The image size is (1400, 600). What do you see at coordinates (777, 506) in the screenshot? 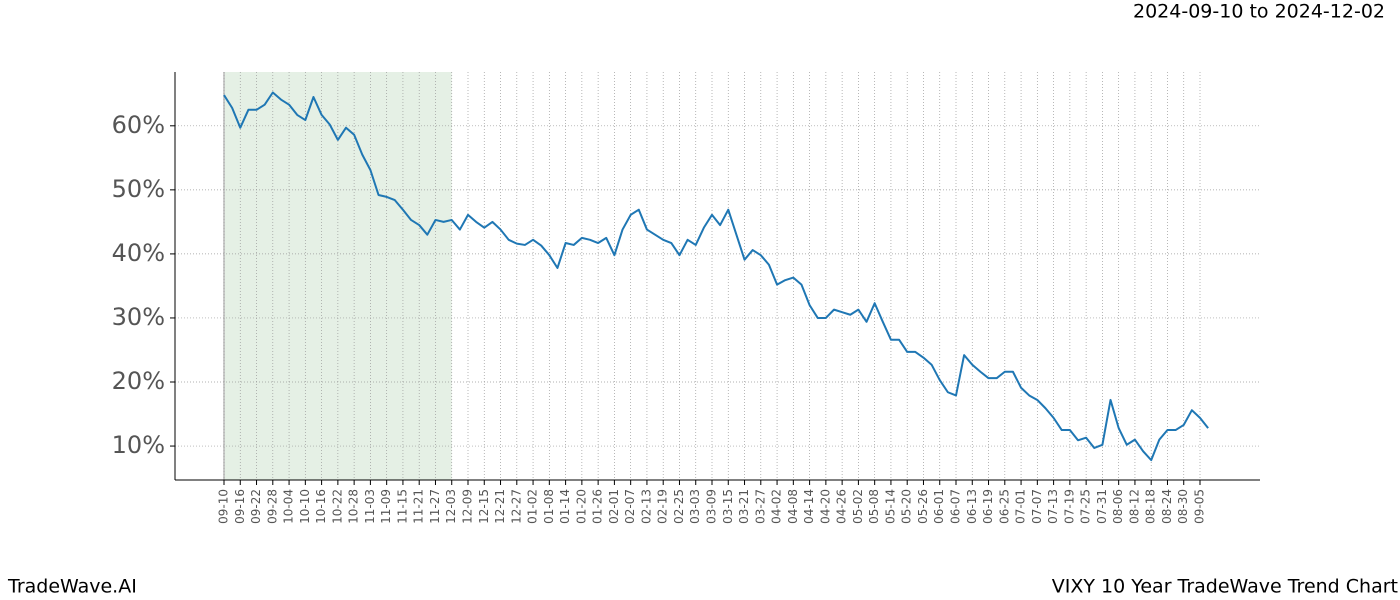
I see `x-tick-label: 04-02` at bounding box center [777, 506].